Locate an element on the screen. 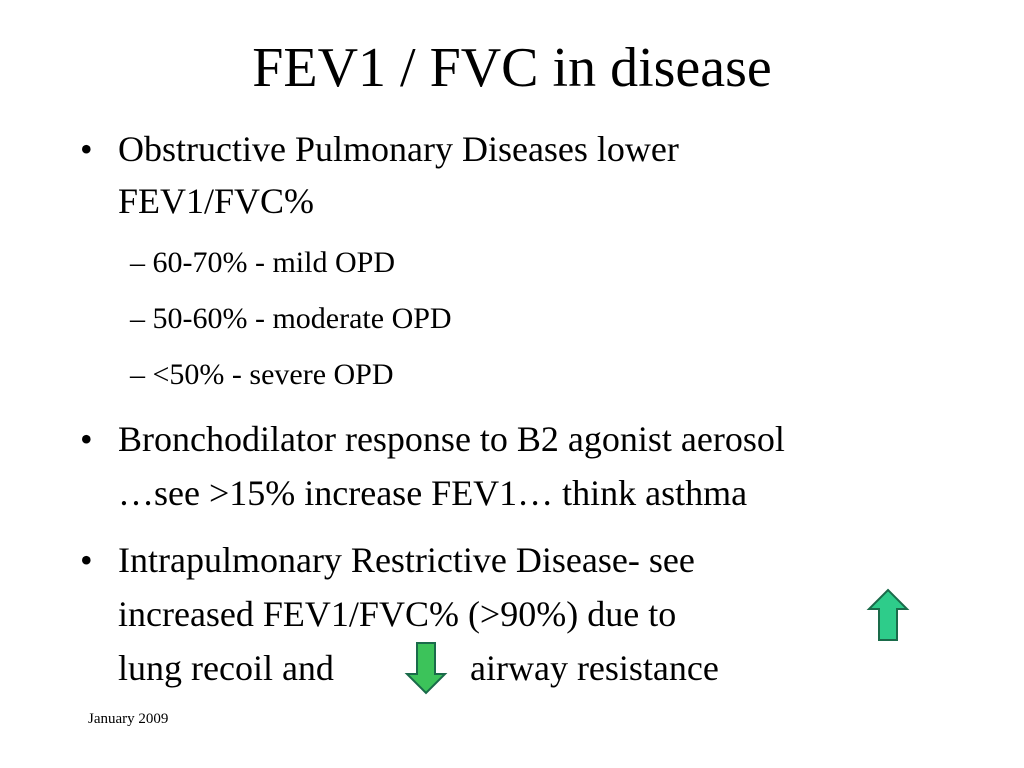  arrow-down-icon is located at coordinates (426, 668).